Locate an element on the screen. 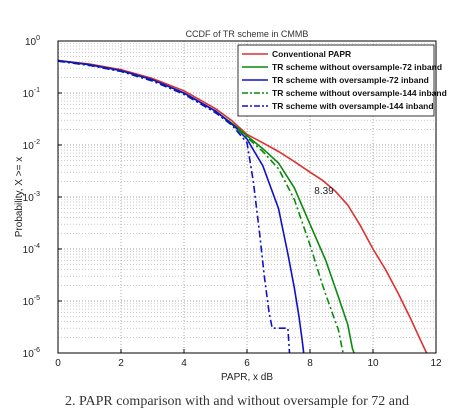 This screenshot has width=474, height=412. x-tick-label: 2 is located at coordinates (121, 363).